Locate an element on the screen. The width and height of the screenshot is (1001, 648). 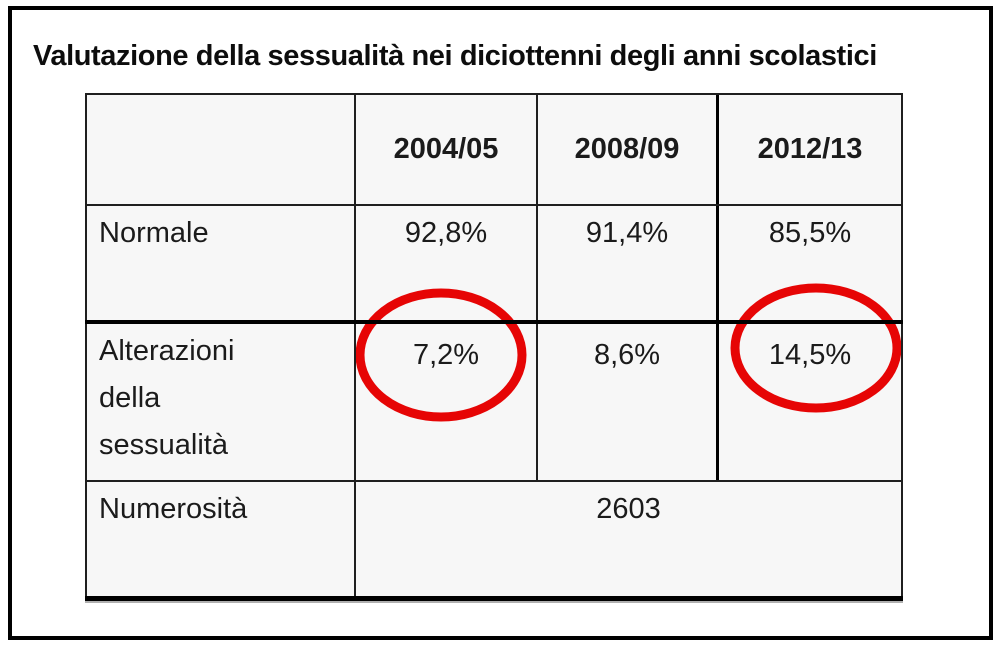
row-label-alterazioni-line1: Alterazioni is located at coordinates (167, 351).